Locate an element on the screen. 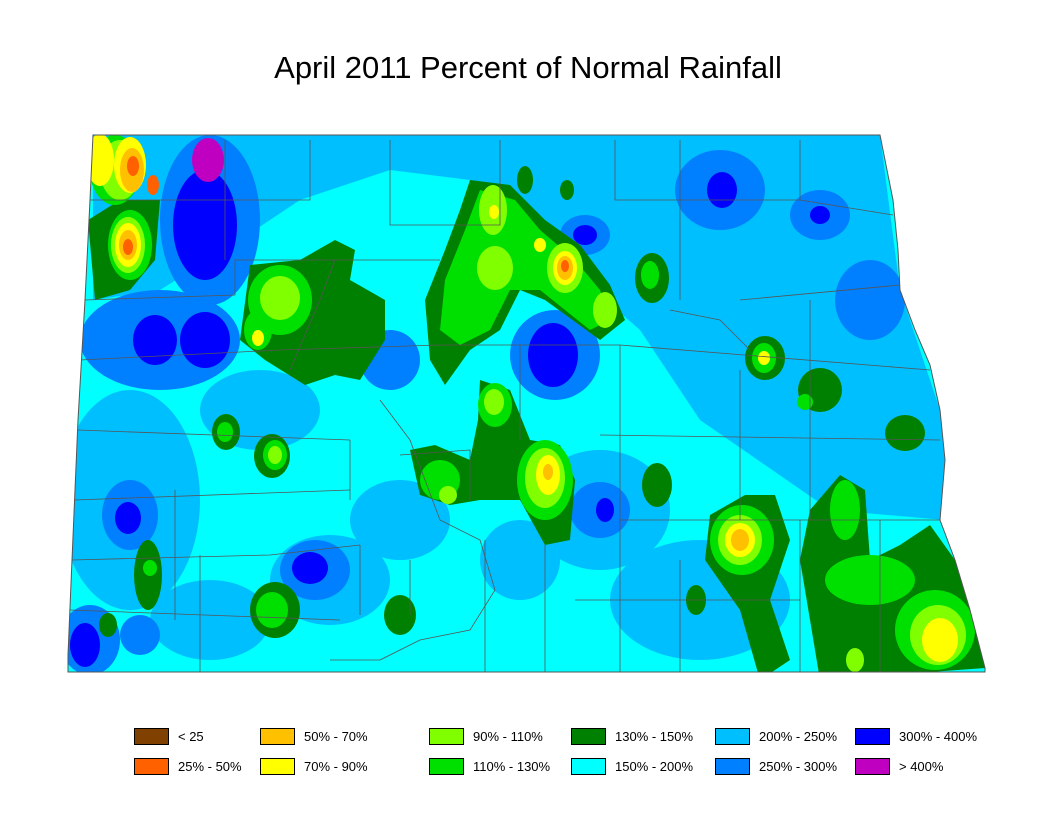 The height and width of the screenshot is (816, 1056). legend-item-250-300: 250% - 300% is located at coordinates (785, 766).